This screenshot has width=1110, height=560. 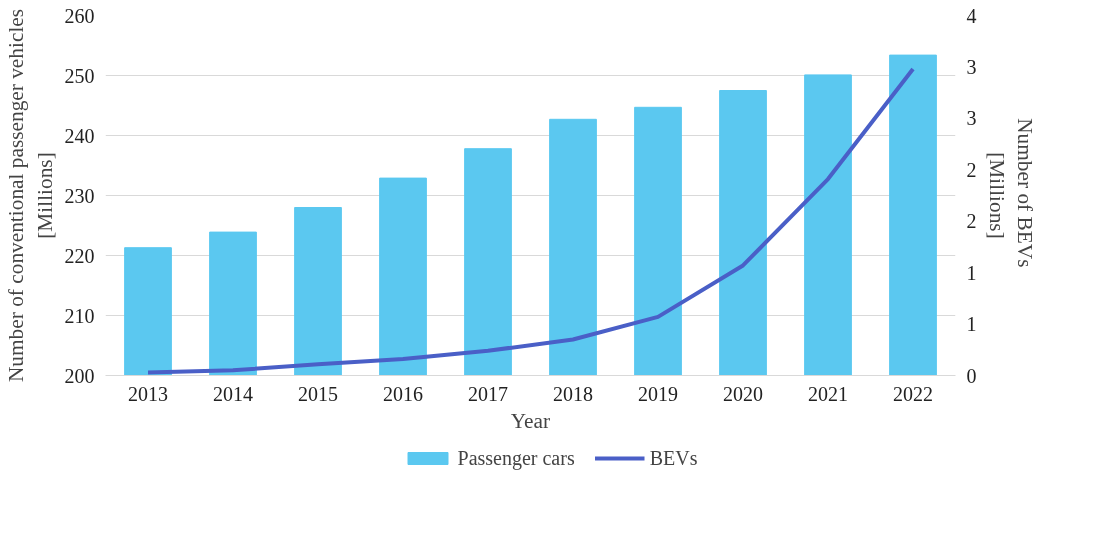 What do you see at coordinates (79, 195) in the screenshot?
I see `y-tick-label: 230` at bounding box center [79, 195].